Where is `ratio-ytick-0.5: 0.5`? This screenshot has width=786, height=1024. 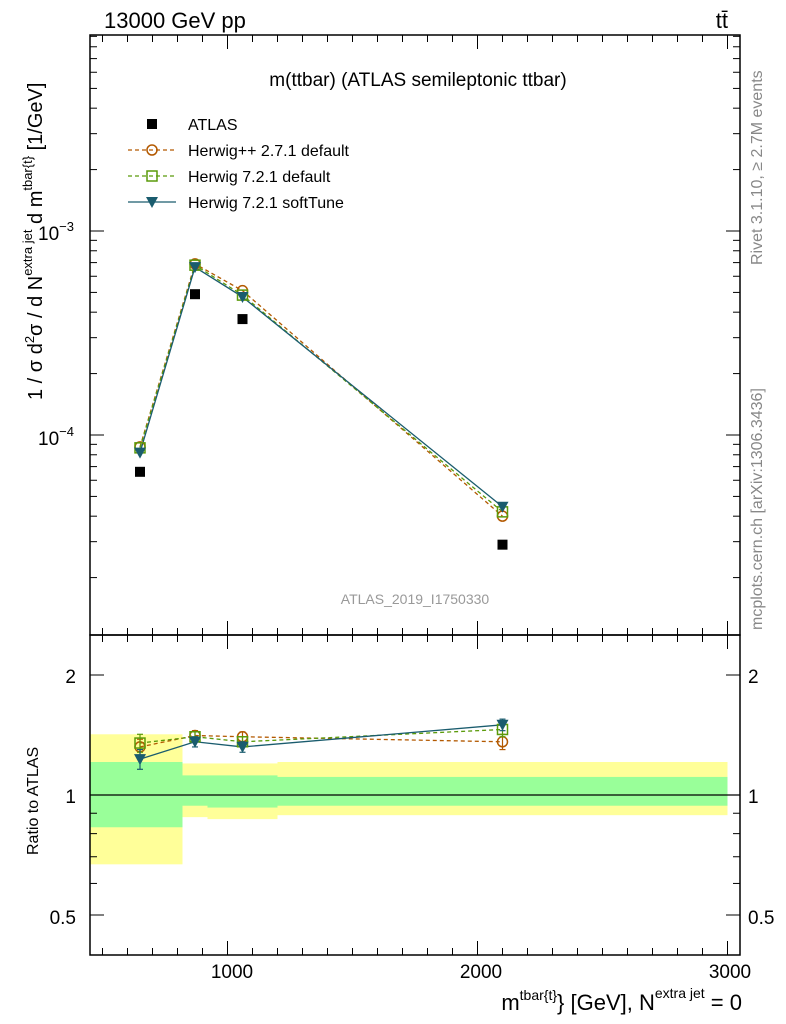
ratio-ytick-0.5: 0.5 is located at coordinates (63, 918).